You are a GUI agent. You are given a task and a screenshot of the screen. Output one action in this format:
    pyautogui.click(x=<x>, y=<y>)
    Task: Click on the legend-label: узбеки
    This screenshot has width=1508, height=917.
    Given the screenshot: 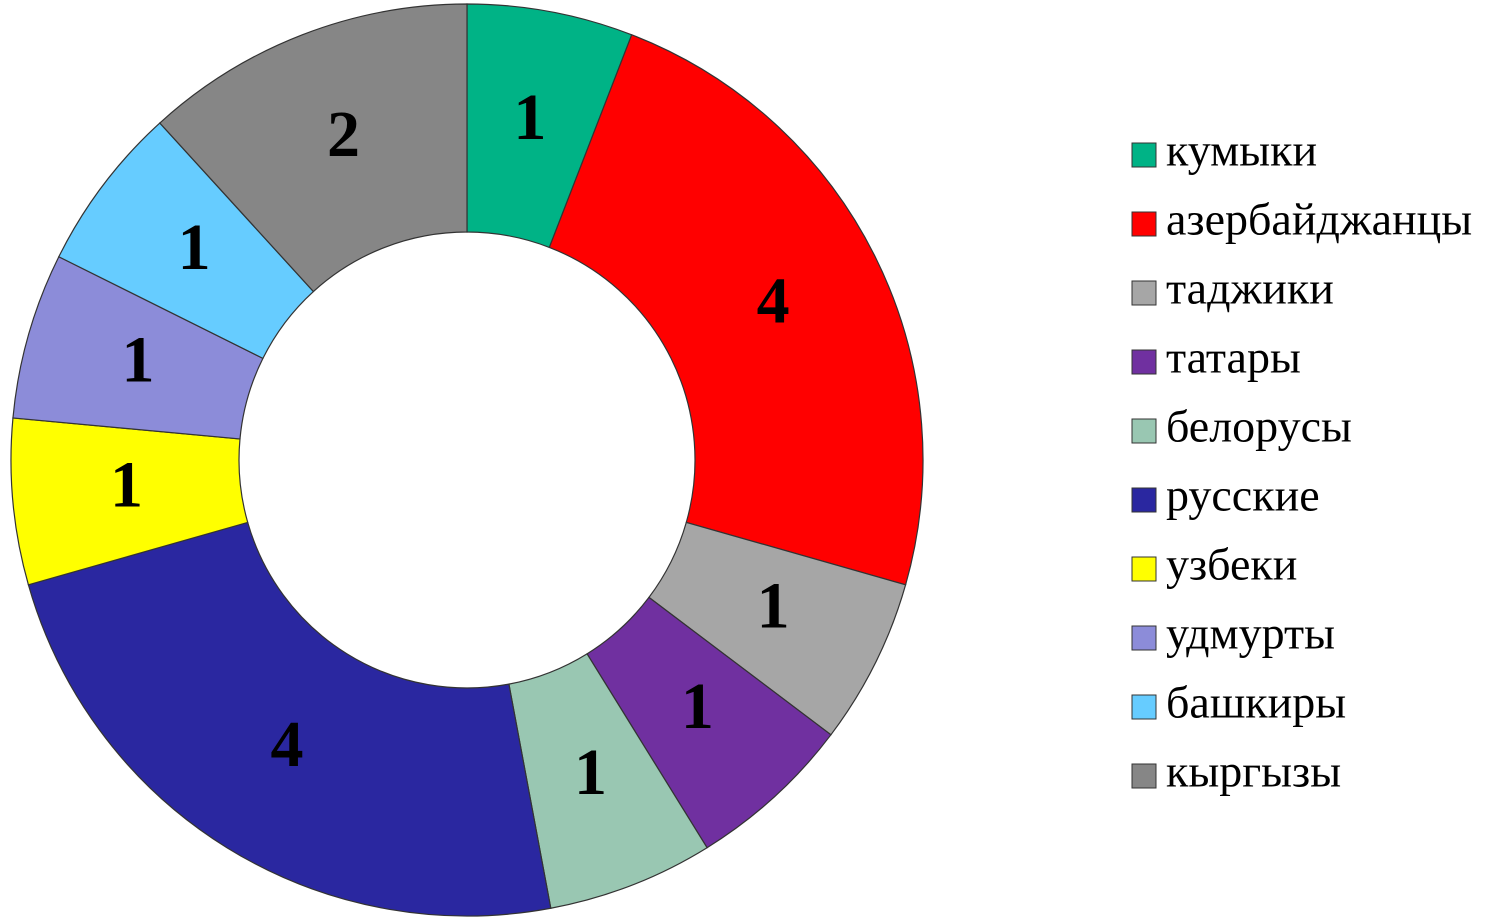 What is the action you would take?
    pyautogui.click(x=1231, y=564)
    